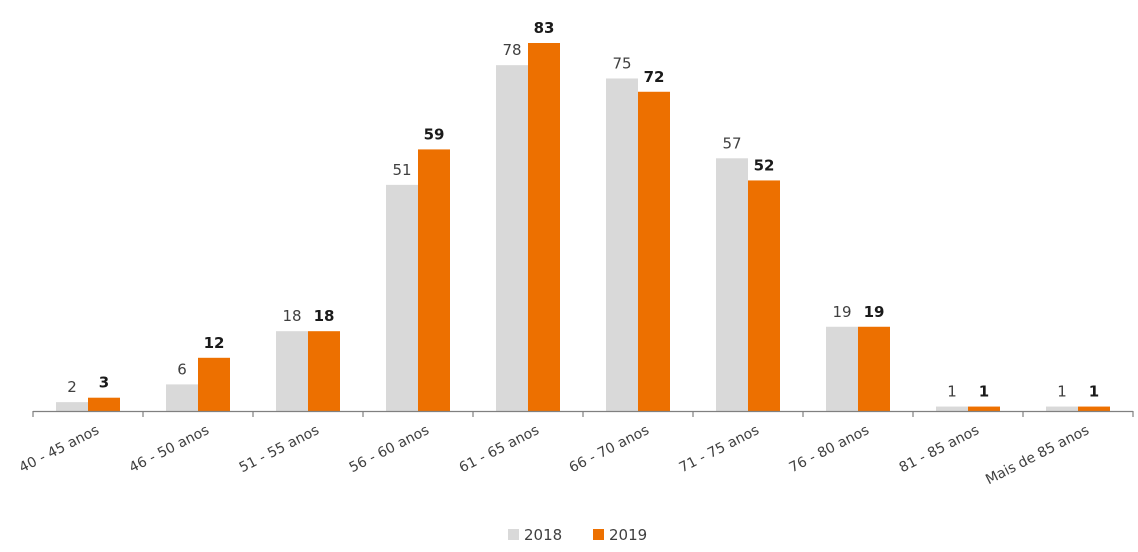 The height and width of the screenshot is (552, 1138). Describe the element at coordinates (401, 170) in the screenshot. I see `data-label-2018-4: 51` at that location.